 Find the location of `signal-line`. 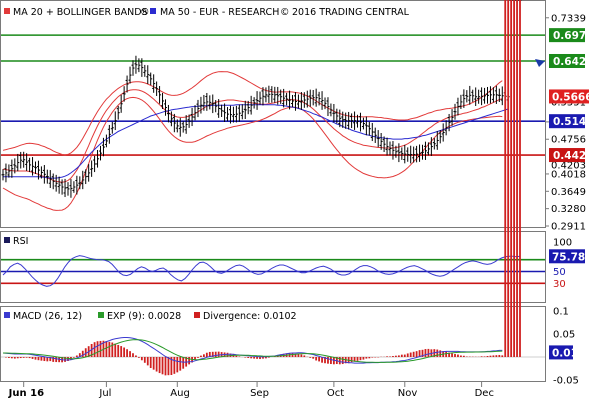

signal-line is located at coordinates (253, 351).